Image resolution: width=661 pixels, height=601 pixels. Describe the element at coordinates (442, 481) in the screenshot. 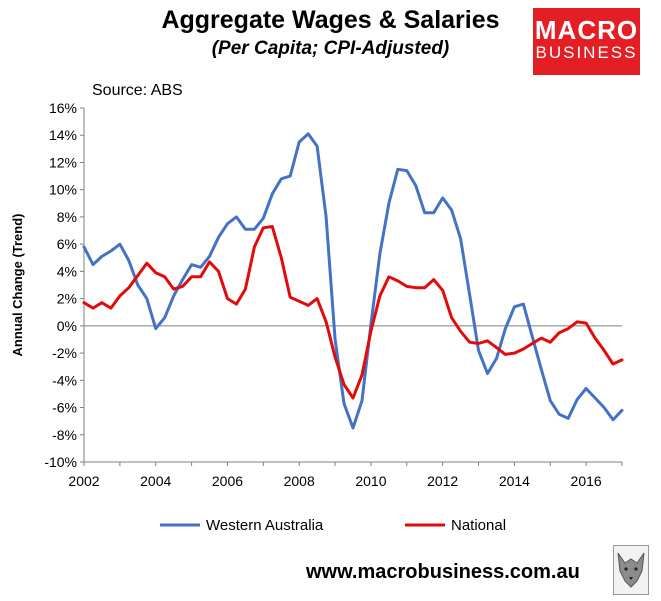

I see `x-tick-label: 2012` at that location.